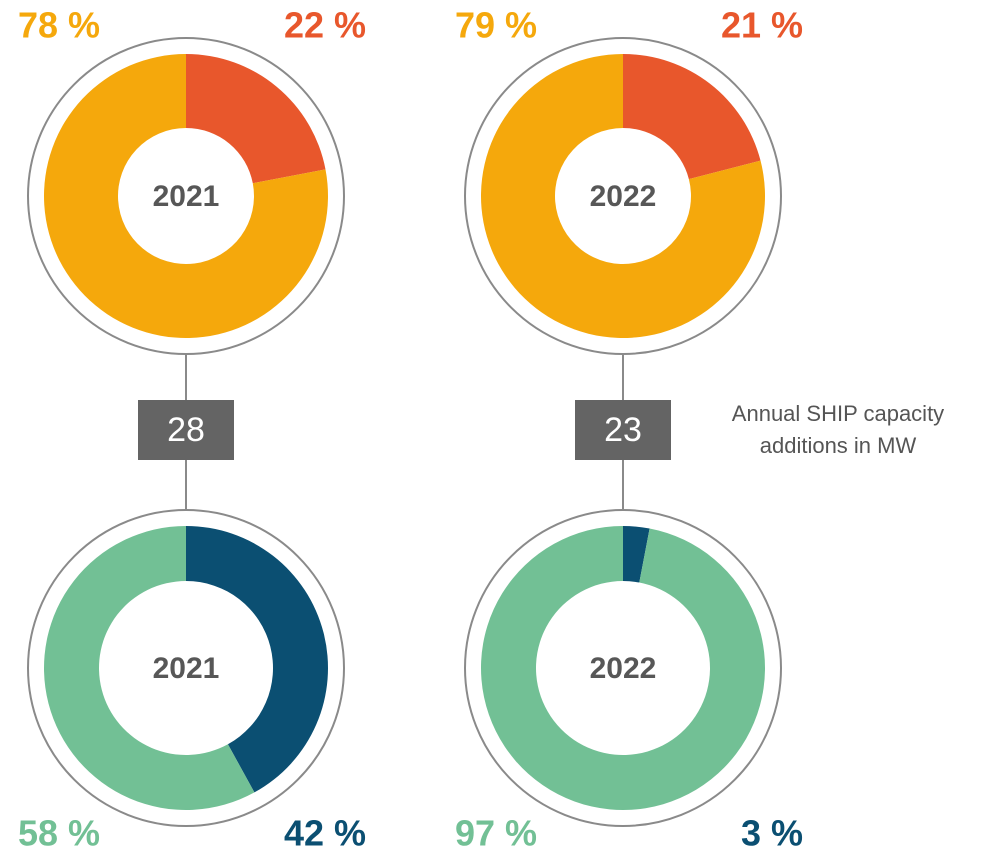 Image resolution: width=981 pixels, height=861 pixels. I want to click on value-label: 58 %, so click(59, 833).